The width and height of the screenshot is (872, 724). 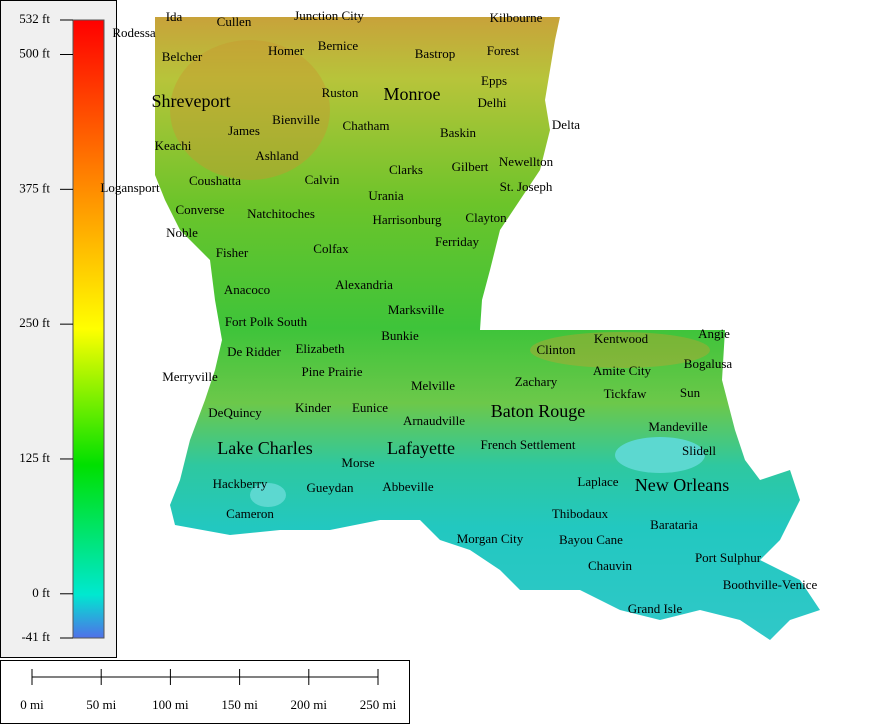 I want to click on place-label: Zachary, so click(x=536, y=381).